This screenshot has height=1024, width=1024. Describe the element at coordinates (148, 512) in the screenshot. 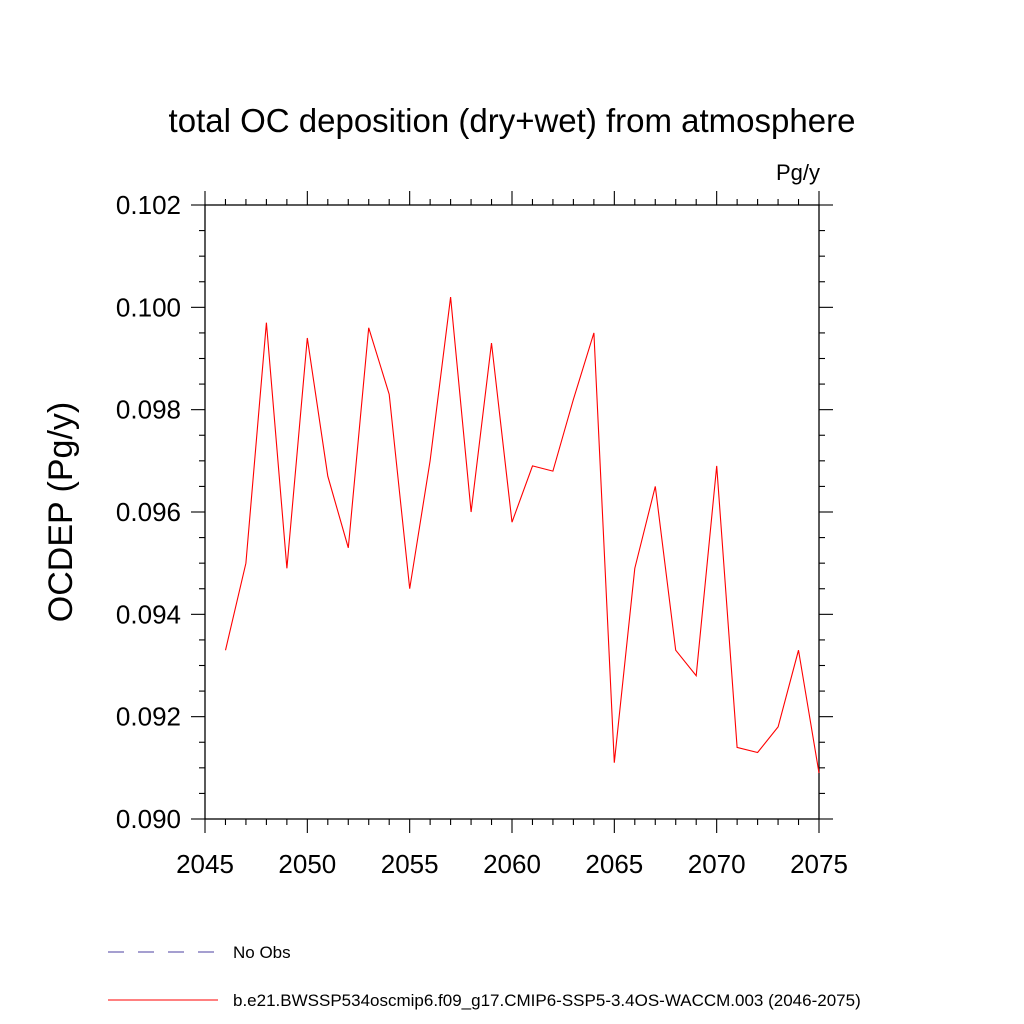

I see `y-tick-label: 0.096` at that location.